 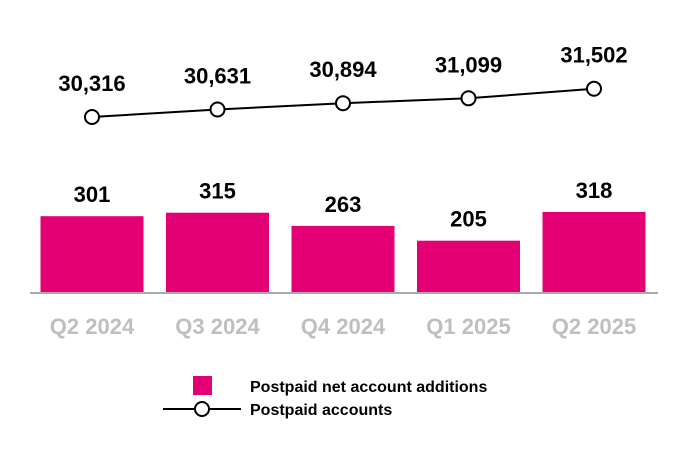 I want to click on bar-q3-2024, so click(x=217, y=252).